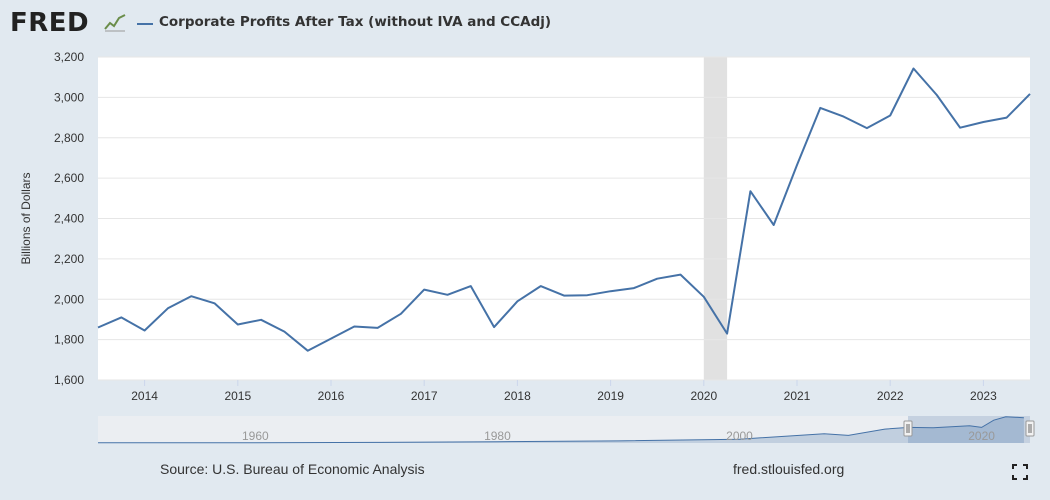 Image resolution: width=1050 pixels, height=500 pixels. What do you see at coordinates (115, 22) in the screenshot?
I see `line-graph-icon` at bounding box center [115, 22].